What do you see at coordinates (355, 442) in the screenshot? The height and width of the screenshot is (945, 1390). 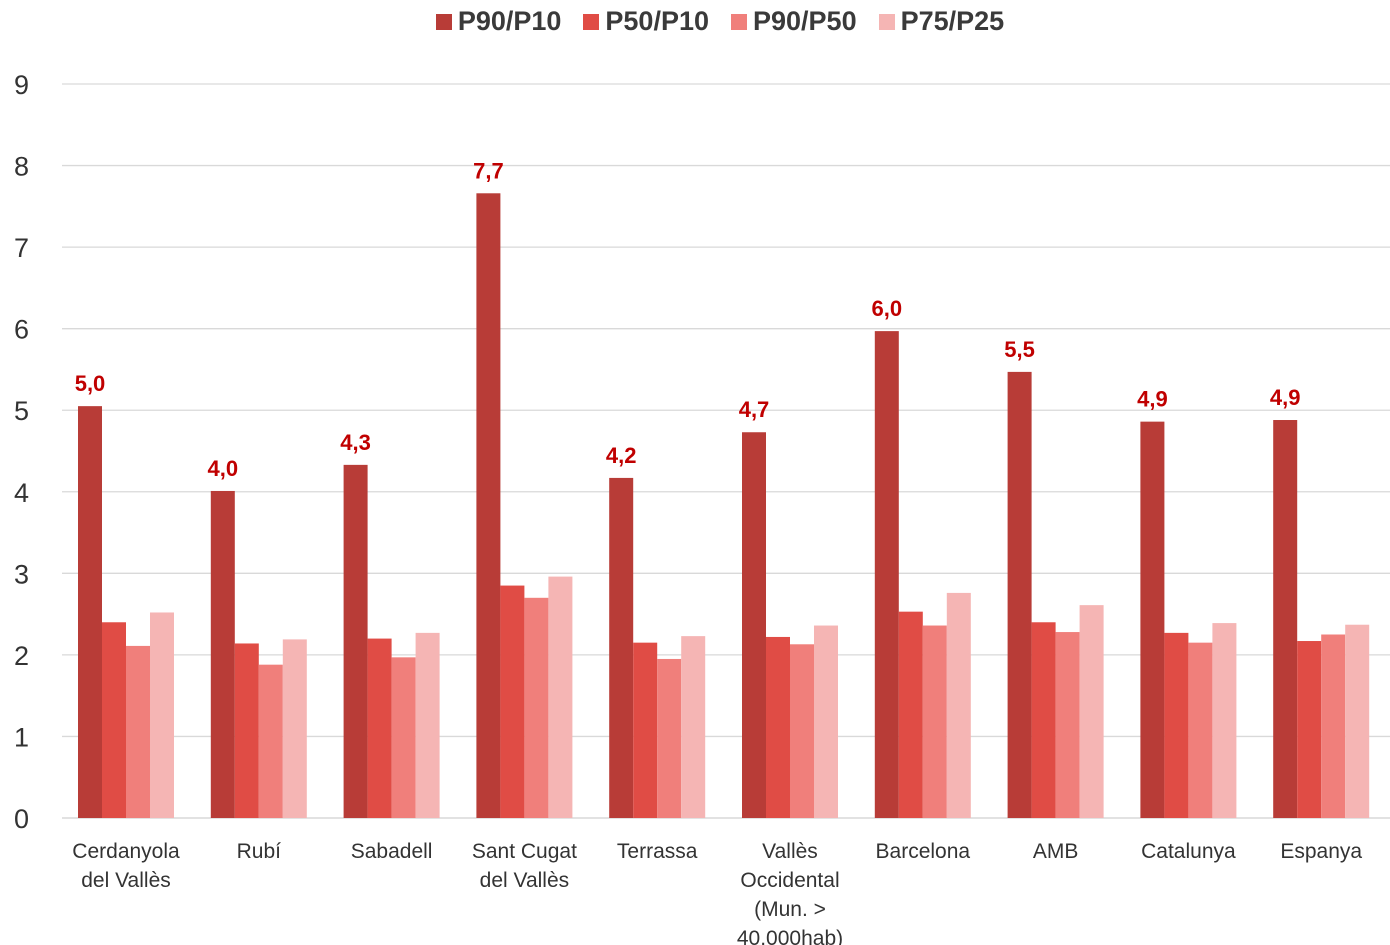 I see `data-label: 4,3` at bounding box center [355, 442].